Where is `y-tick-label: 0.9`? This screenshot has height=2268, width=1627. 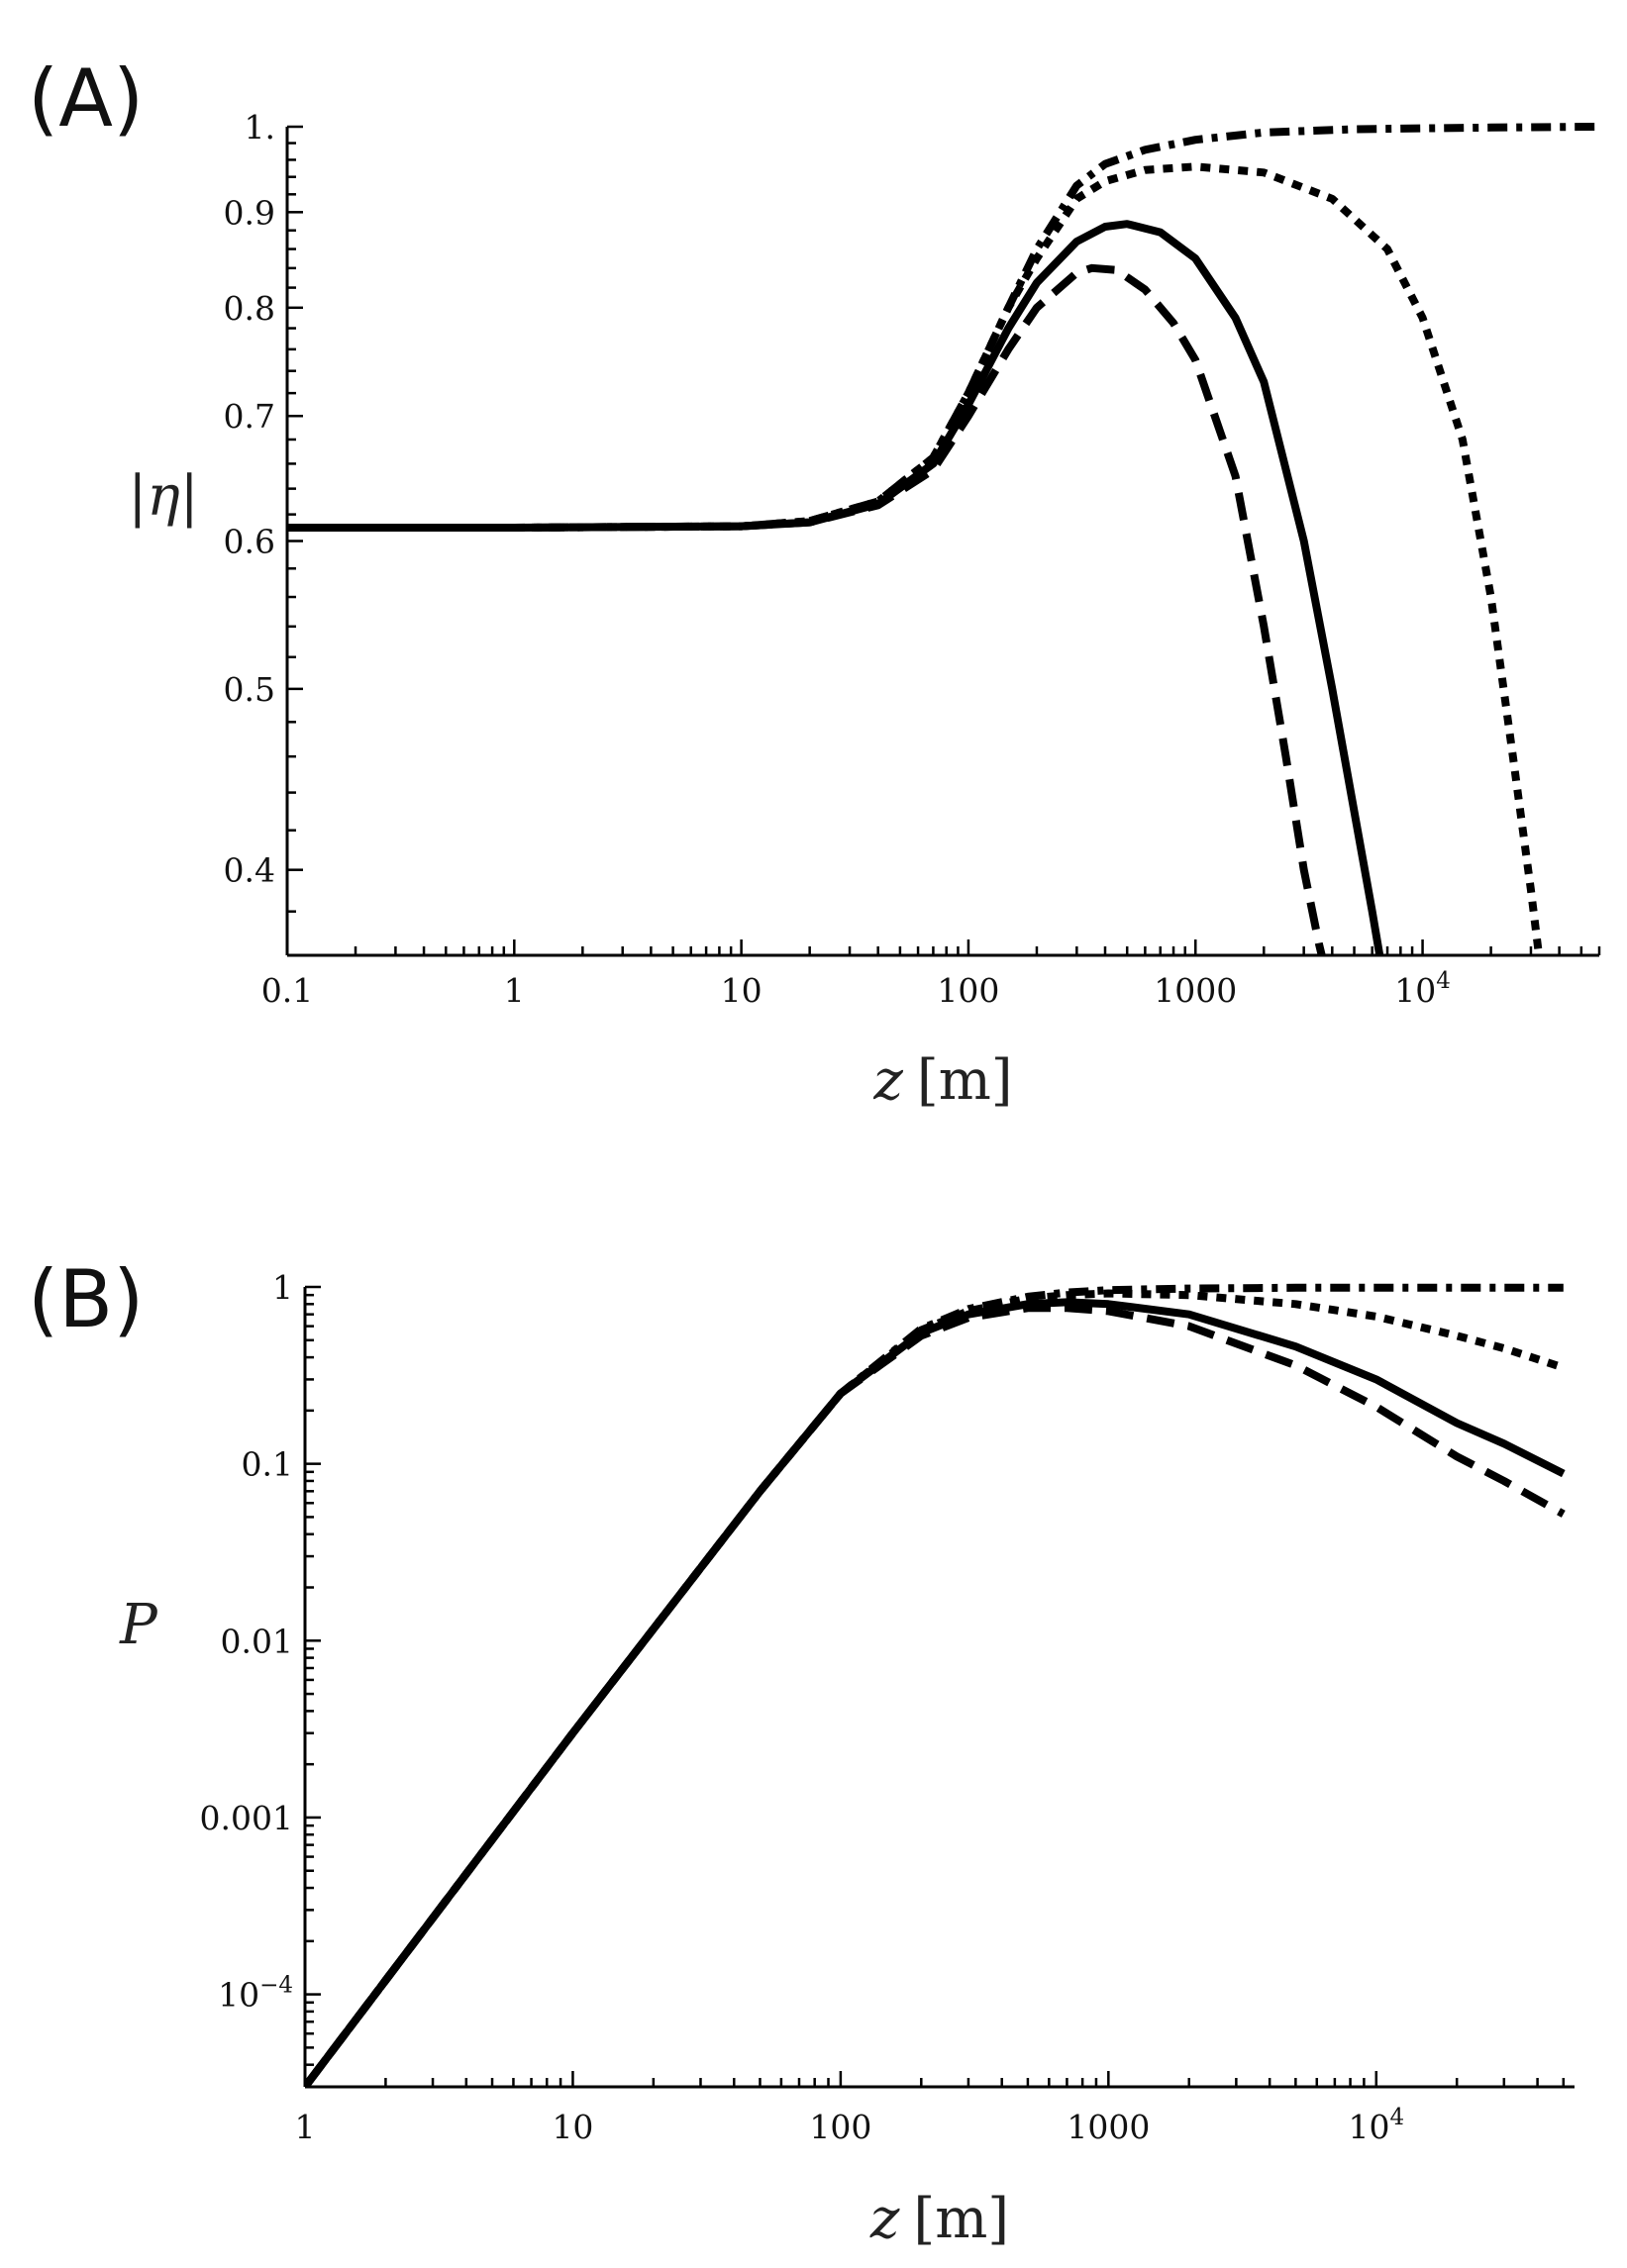 y-tick-label: 0.9 is located at coordinates (249, 212).